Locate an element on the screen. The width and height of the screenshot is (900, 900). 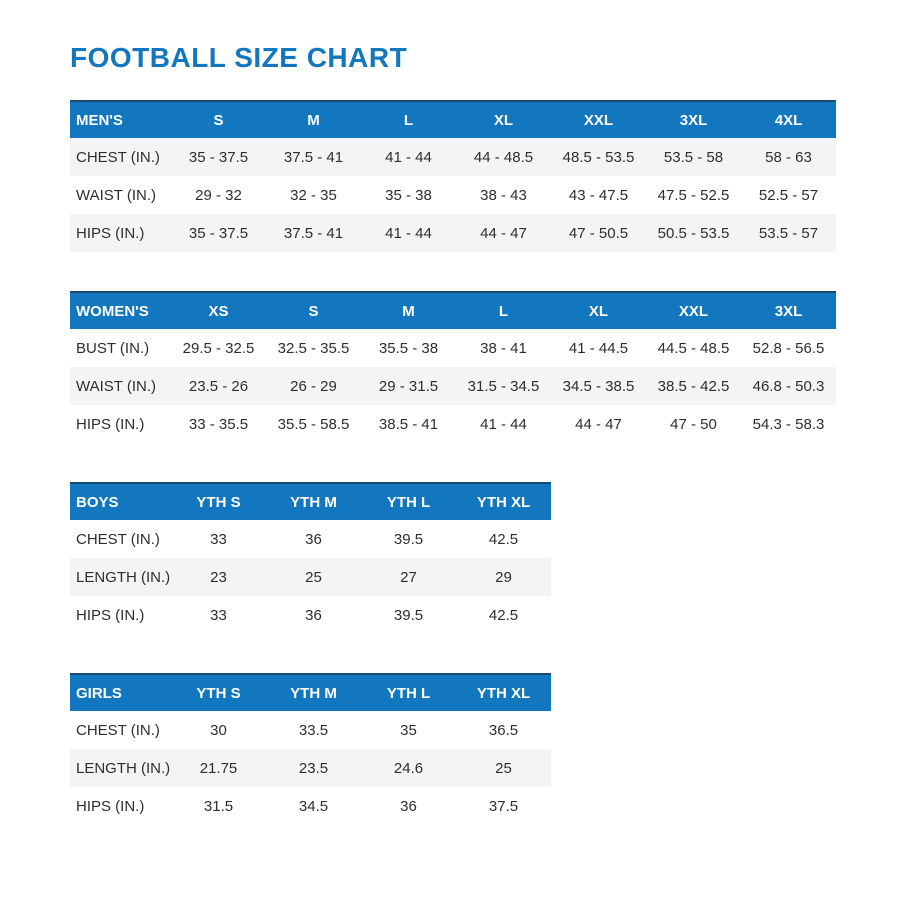
cell-value: 35.5 - 38 is located at coordinates (408, 348).